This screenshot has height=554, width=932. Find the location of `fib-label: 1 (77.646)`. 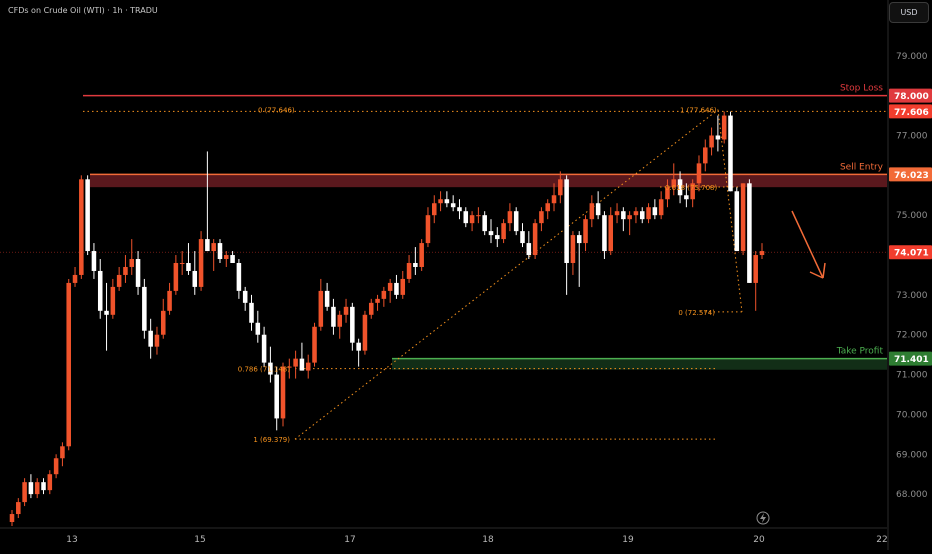

fib-label: 1 (77.646) is located at coordinates (698, 111).